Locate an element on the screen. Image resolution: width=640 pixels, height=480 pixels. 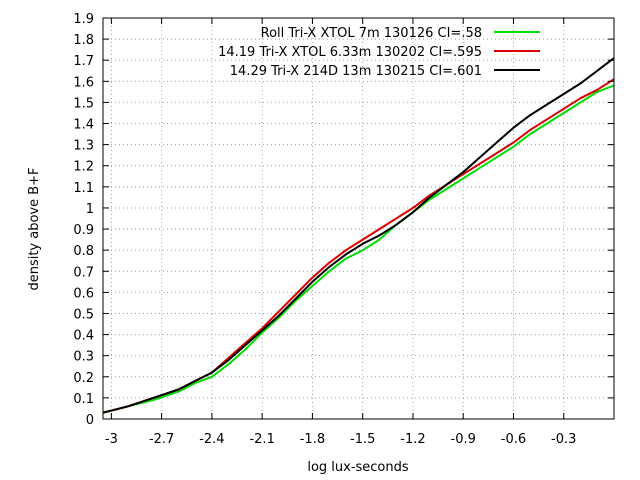
y-tick-label: 1.4 is located at coordinates (83, 125).